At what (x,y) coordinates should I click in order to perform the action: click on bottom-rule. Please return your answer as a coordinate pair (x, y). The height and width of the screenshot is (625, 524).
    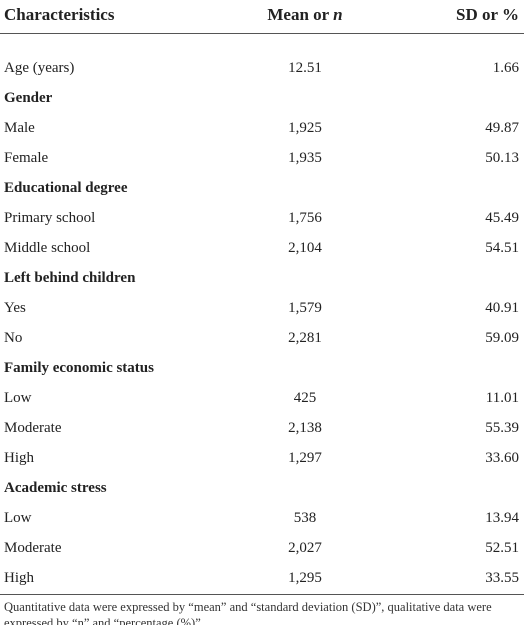
    Looking at the image, I should click on (262, 594).